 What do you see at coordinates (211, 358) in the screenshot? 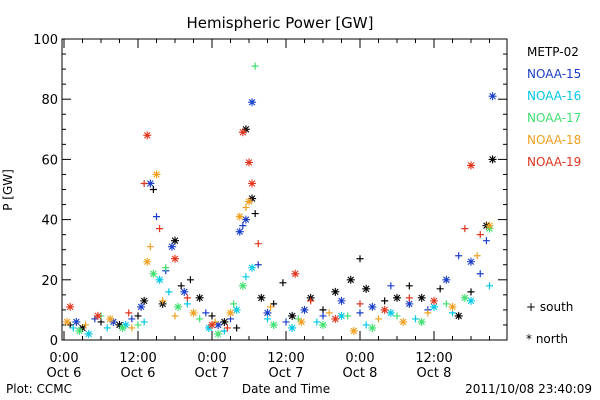
I see `x-tick-time-label: 0:00` at bounding box center [211, 358].